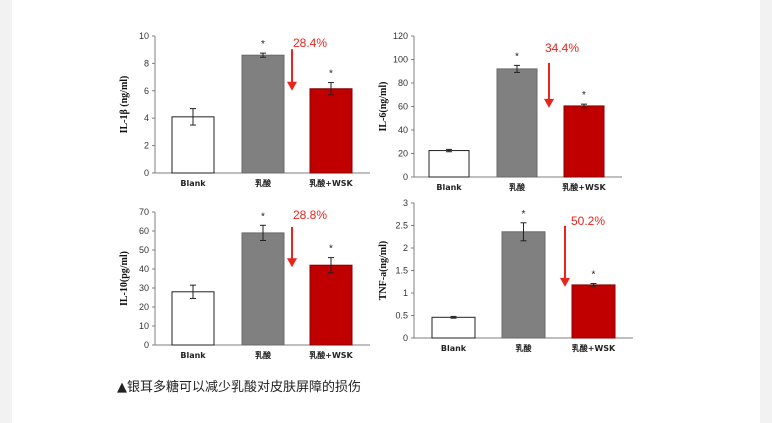  Describe the element at coordinates (562, 48) in the screenshot. I see `reduction-percentage: 34.4%` at that location.